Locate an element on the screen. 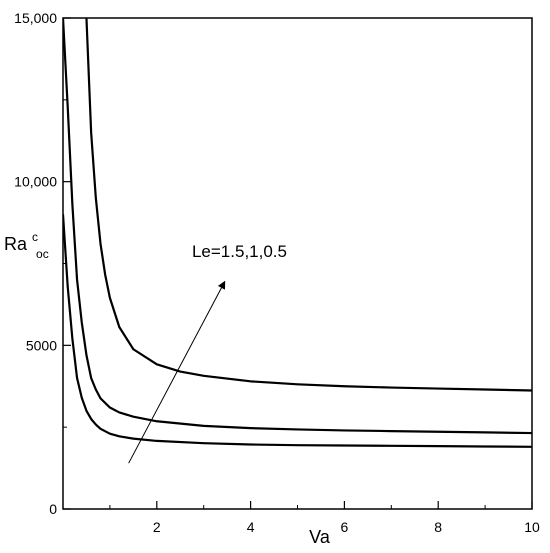 The width and height of the screenshot is (550, 553). y-axis-ticks: 0 5000 10,000 15,000 is located at coordinates (42, 263).